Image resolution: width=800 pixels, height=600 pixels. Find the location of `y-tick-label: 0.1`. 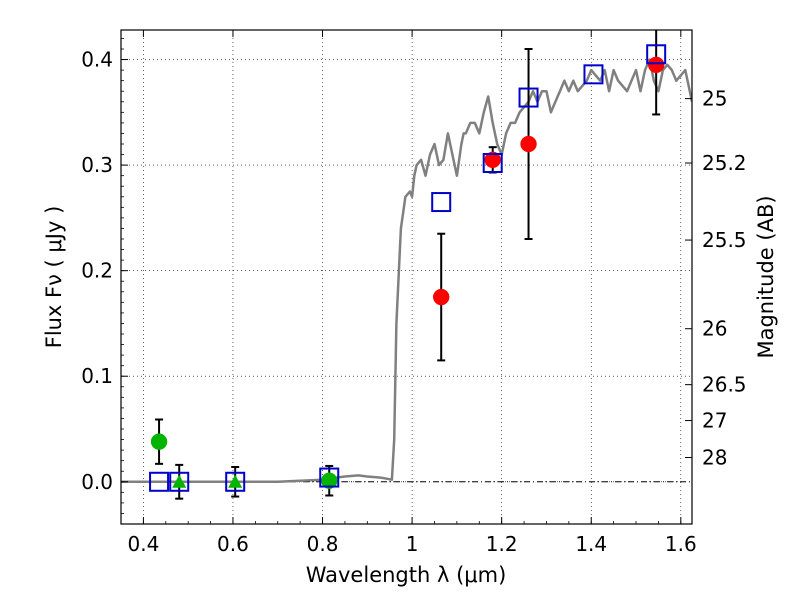

y-tick-label: 0.1 is located at coordinates (97, 376).